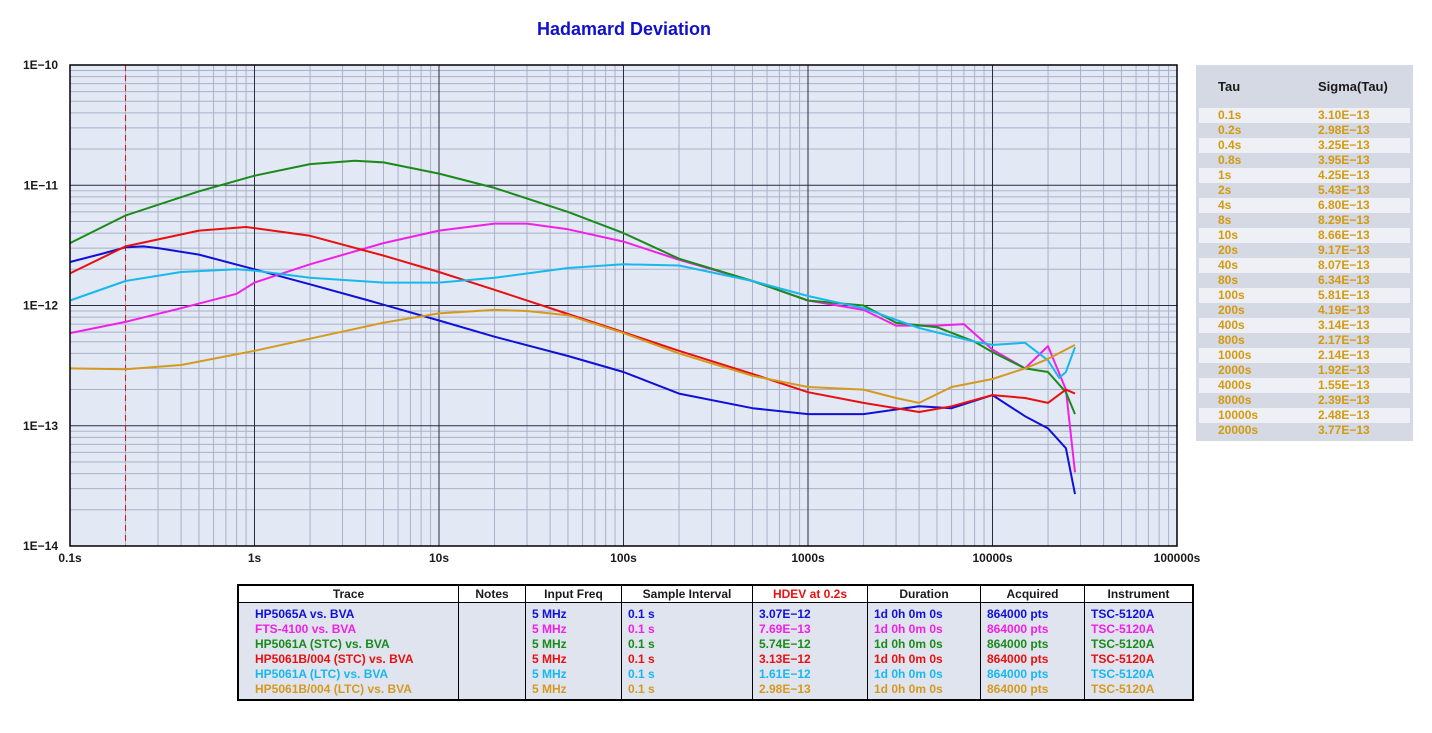 This screenshot has height=733, width=1432. What do you see at coordinates (1228, 280) in the screenshot?
I see `tau-value: 80s` at bounding box center [1228, 280].